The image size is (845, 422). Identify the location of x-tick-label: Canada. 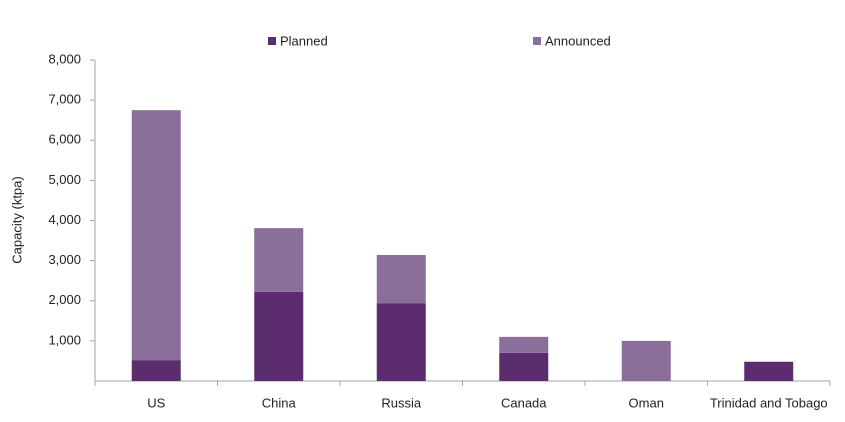
(524, 402).